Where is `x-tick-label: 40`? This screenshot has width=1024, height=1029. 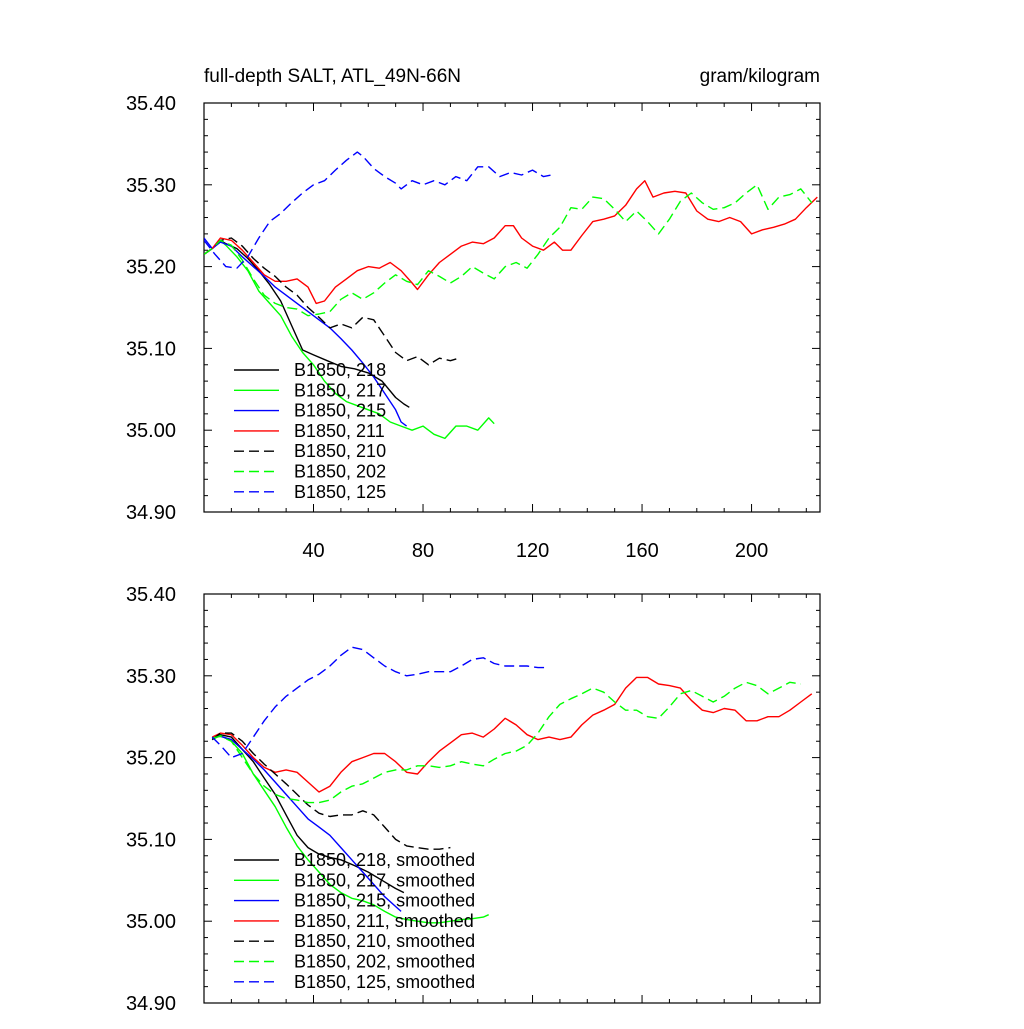
x-tick-label: 40 is located at coordinates (313, 551).